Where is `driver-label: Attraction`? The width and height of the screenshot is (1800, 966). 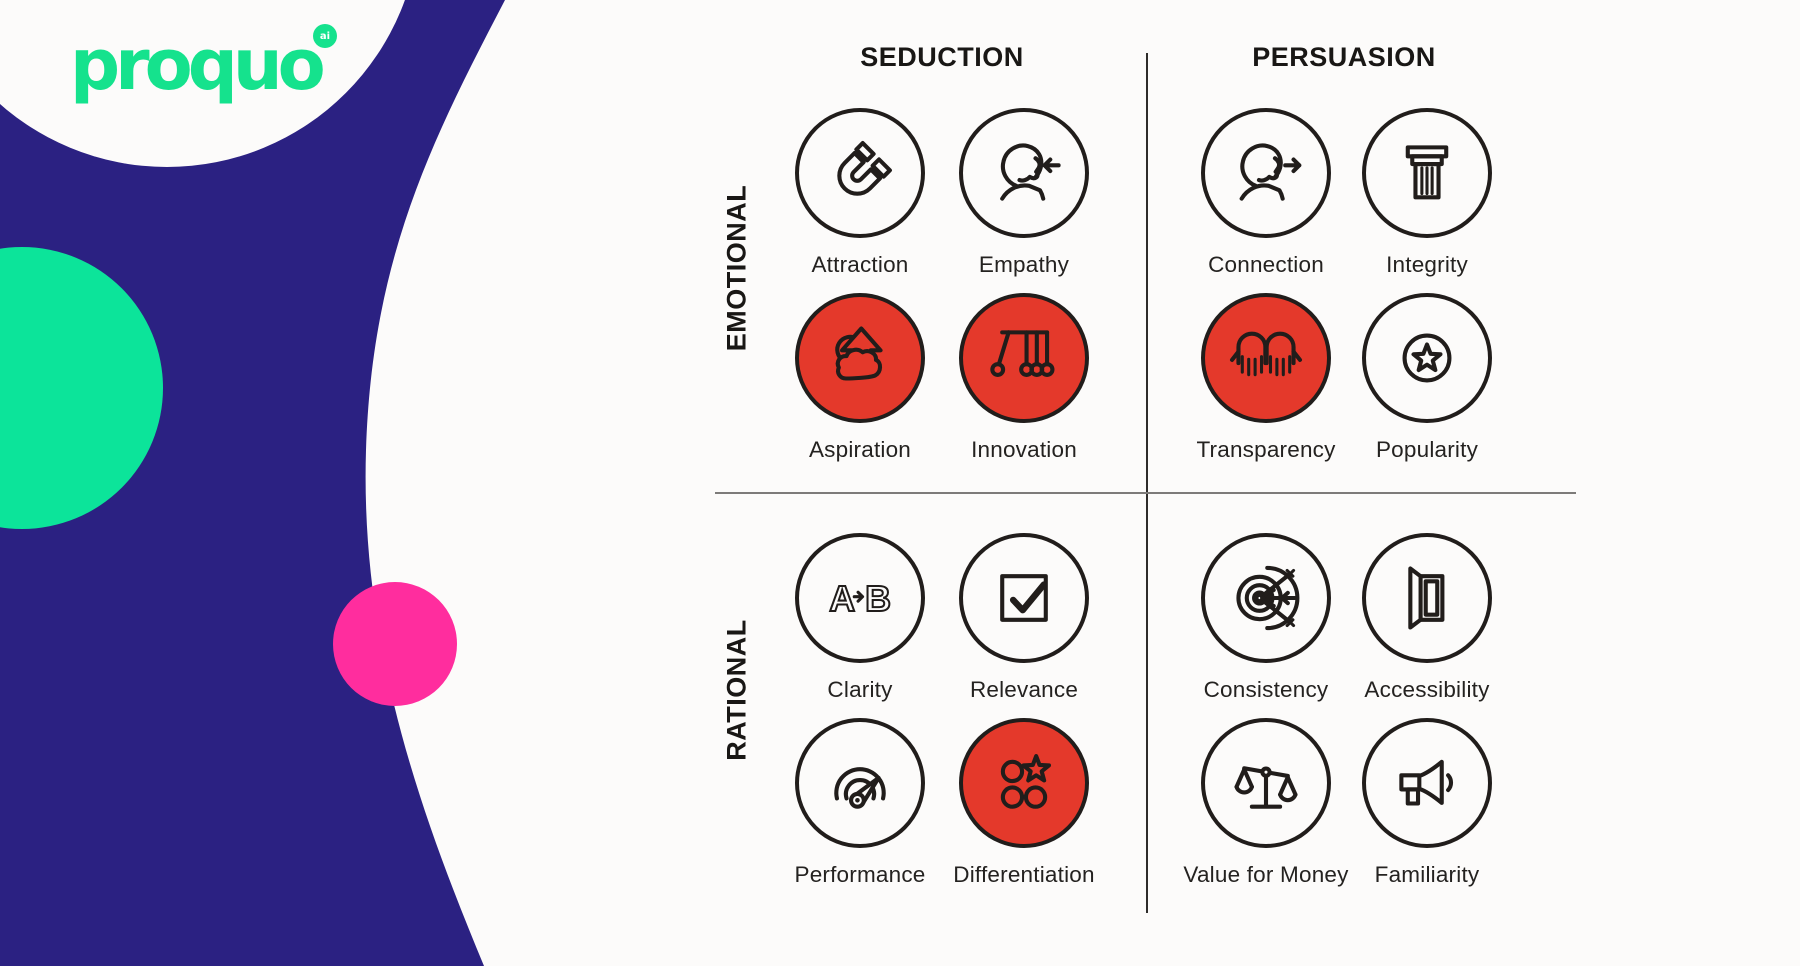
driver-label: Attraction is located at coordinates (860, 264).